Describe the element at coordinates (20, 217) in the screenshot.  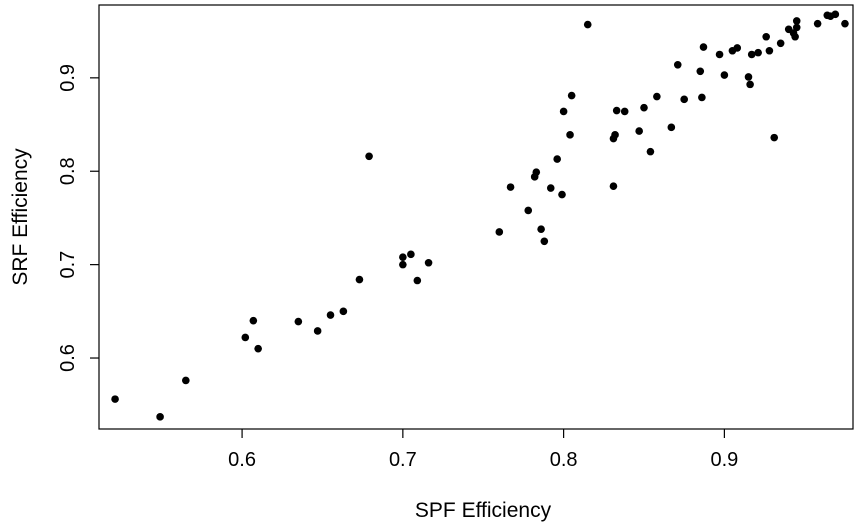
I see `y-axis-title: SRF Efficiency` at that location.